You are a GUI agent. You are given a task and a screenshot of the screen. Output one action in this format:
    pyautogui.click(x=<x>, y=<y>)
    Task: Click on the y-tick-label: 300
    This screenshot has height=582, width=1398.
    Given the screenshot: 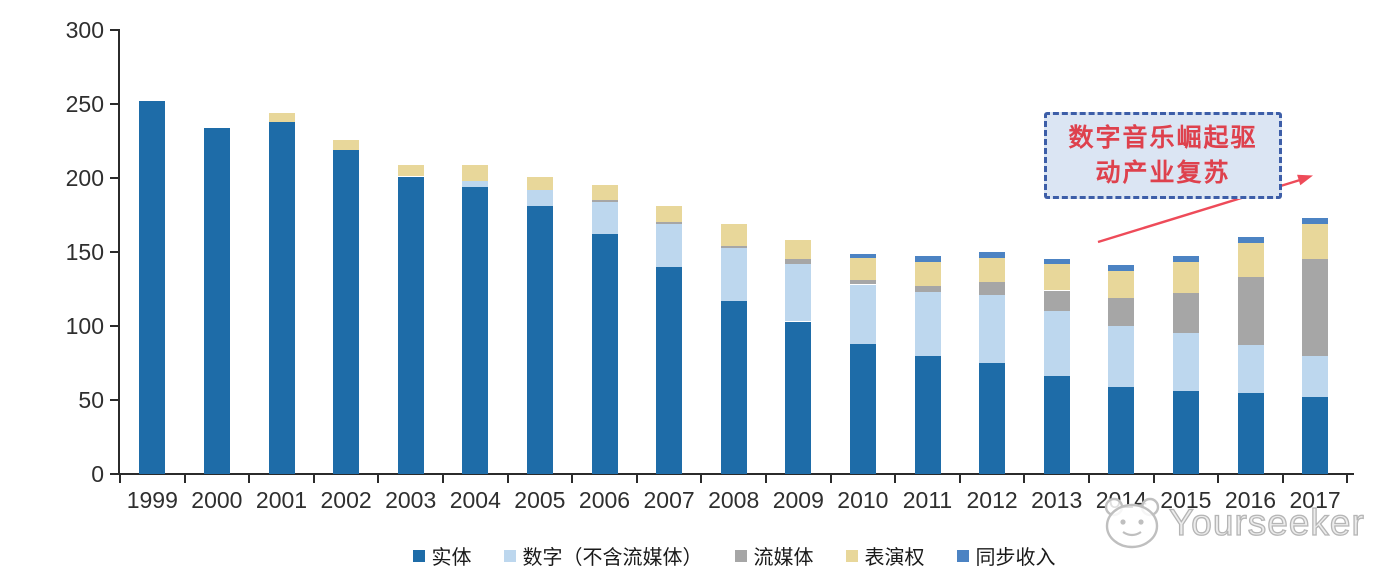 What is the action you would take?
    pyautogui.click(x=84, y=30)
    